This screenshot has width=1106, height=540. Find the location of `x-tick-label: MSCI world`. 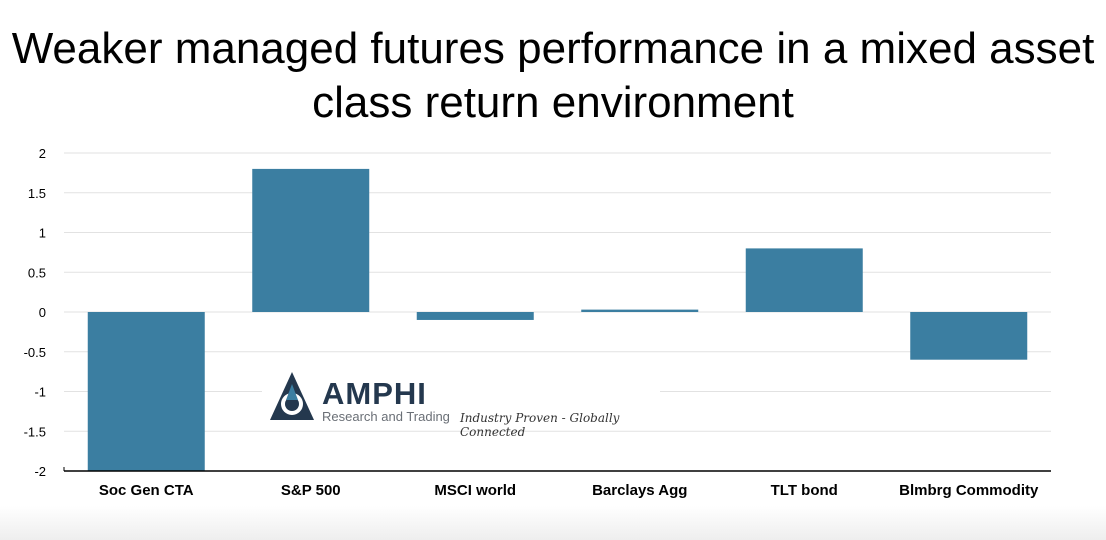

x-tick-label: MSCI world is located at coordinates (475, 490).